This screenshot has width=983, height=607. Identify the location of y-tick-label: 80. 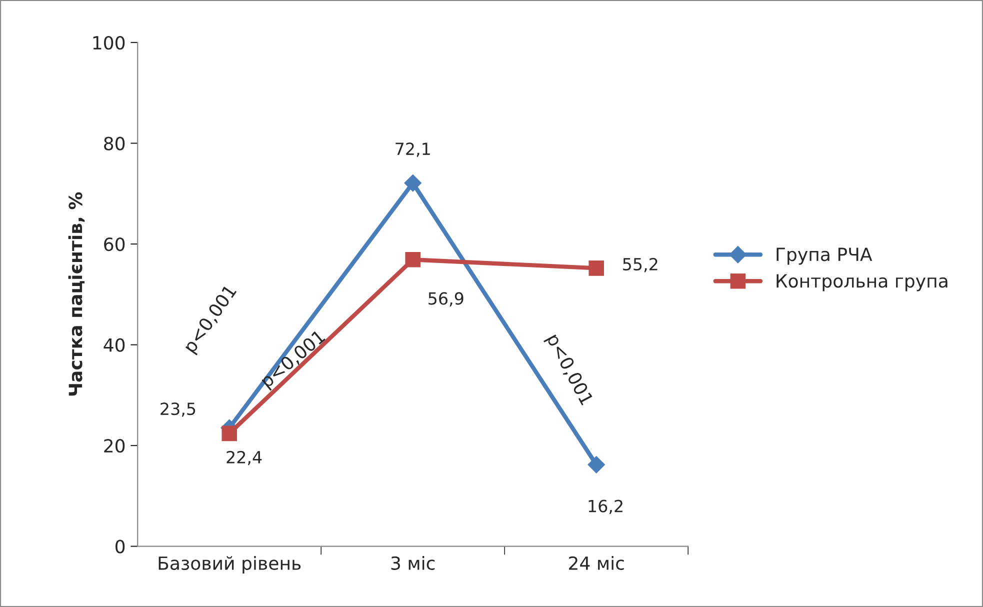
(114, 143).